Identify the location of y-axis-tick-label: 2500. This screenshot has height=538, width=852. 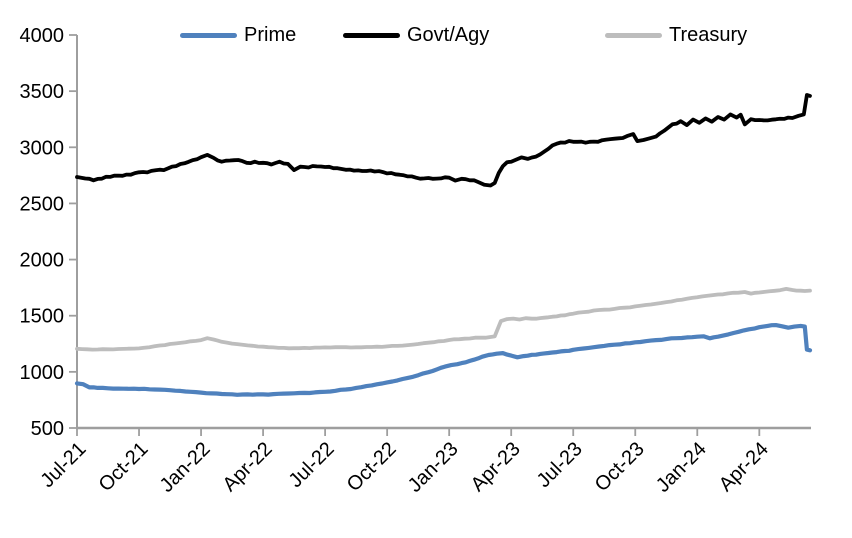
(42, 204).